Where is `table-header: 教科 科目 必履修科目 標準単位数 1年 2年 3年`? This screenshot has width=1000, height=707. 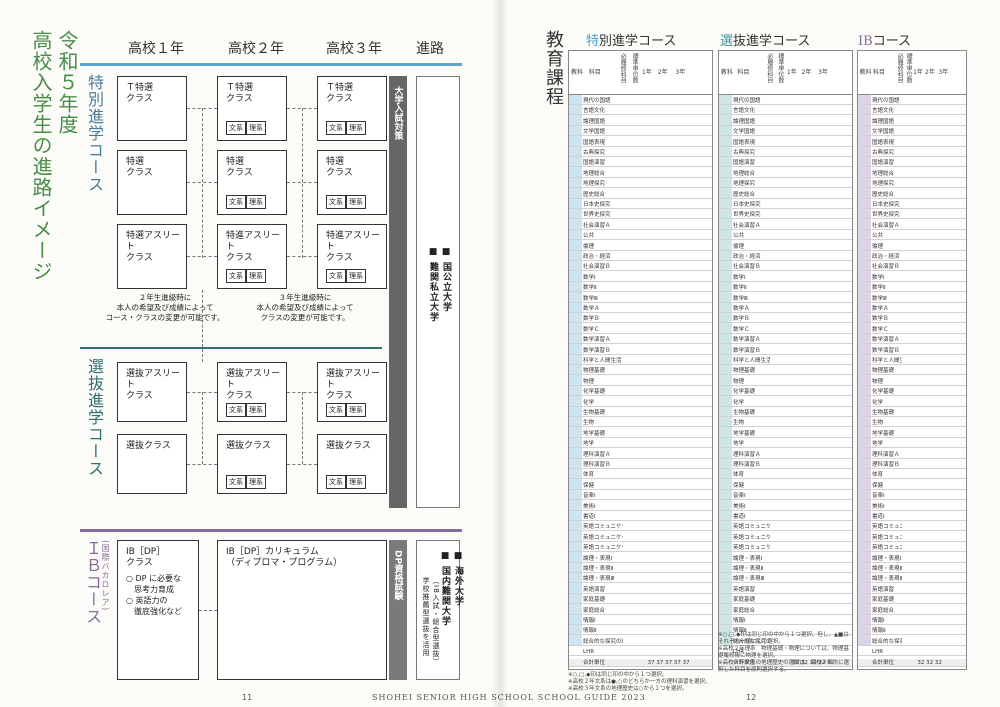 table-header: 教科 科目 必履修科目 標準単位数 1年 2年 3年 is located at coordinates (912, 73).